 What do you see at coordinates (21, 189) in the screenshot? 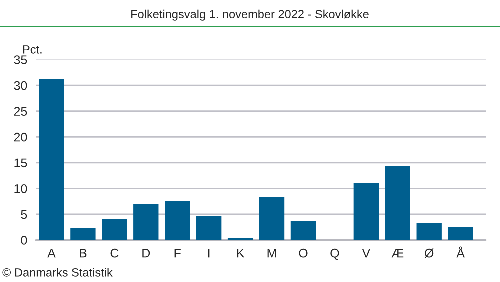
I see `y-tick-label: 10` at bounding box center [21, 189].